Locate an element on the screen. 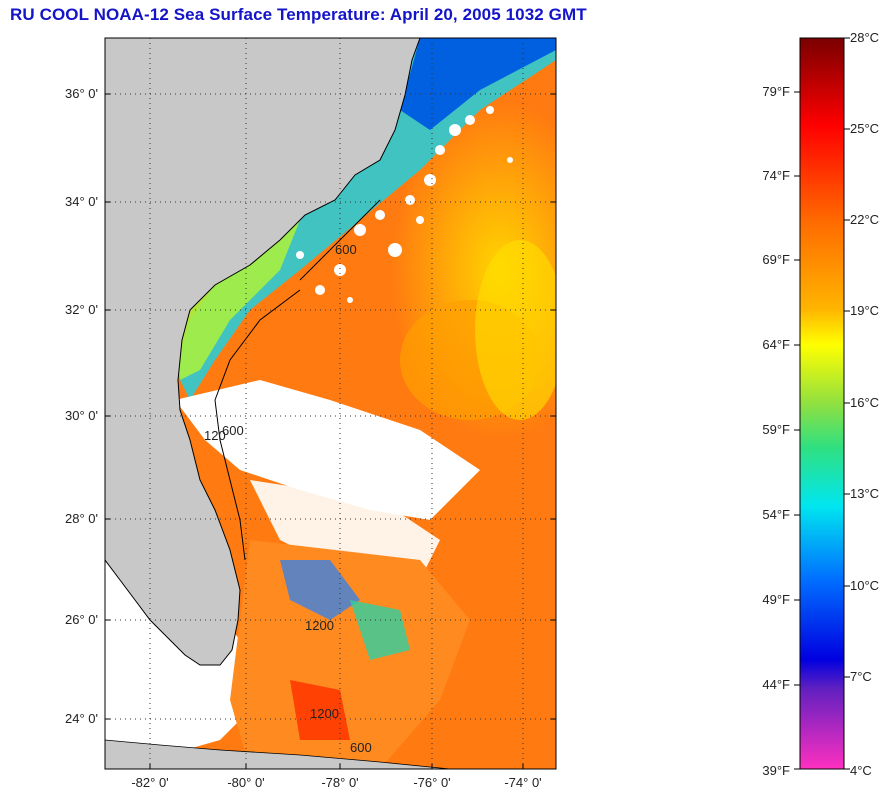  celsius-label: 19°C is located at coordinates (864, 310).